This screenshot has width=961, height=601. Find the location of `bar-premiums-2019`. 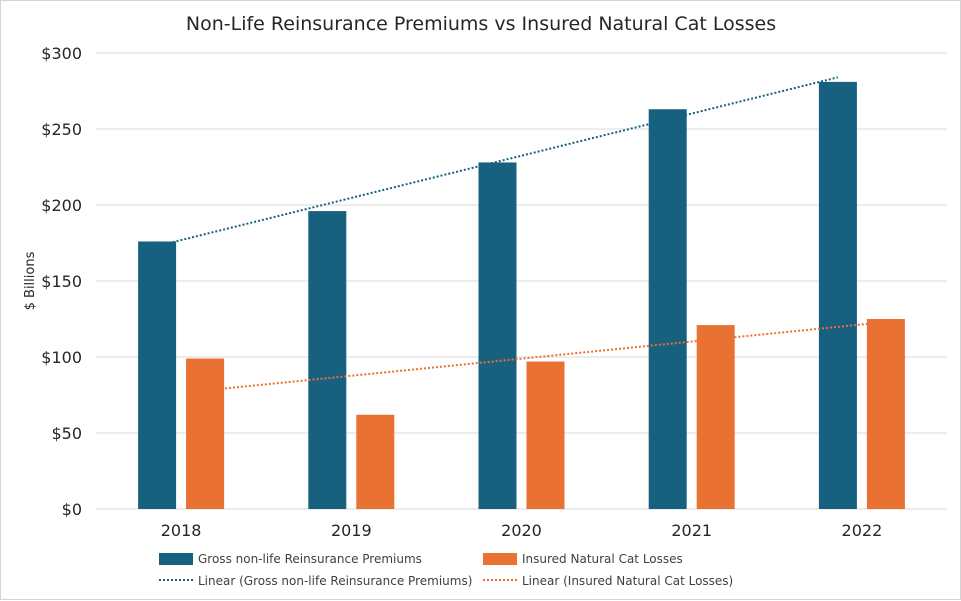

bar-premiums-2019 is located at coordinates (327, 360).